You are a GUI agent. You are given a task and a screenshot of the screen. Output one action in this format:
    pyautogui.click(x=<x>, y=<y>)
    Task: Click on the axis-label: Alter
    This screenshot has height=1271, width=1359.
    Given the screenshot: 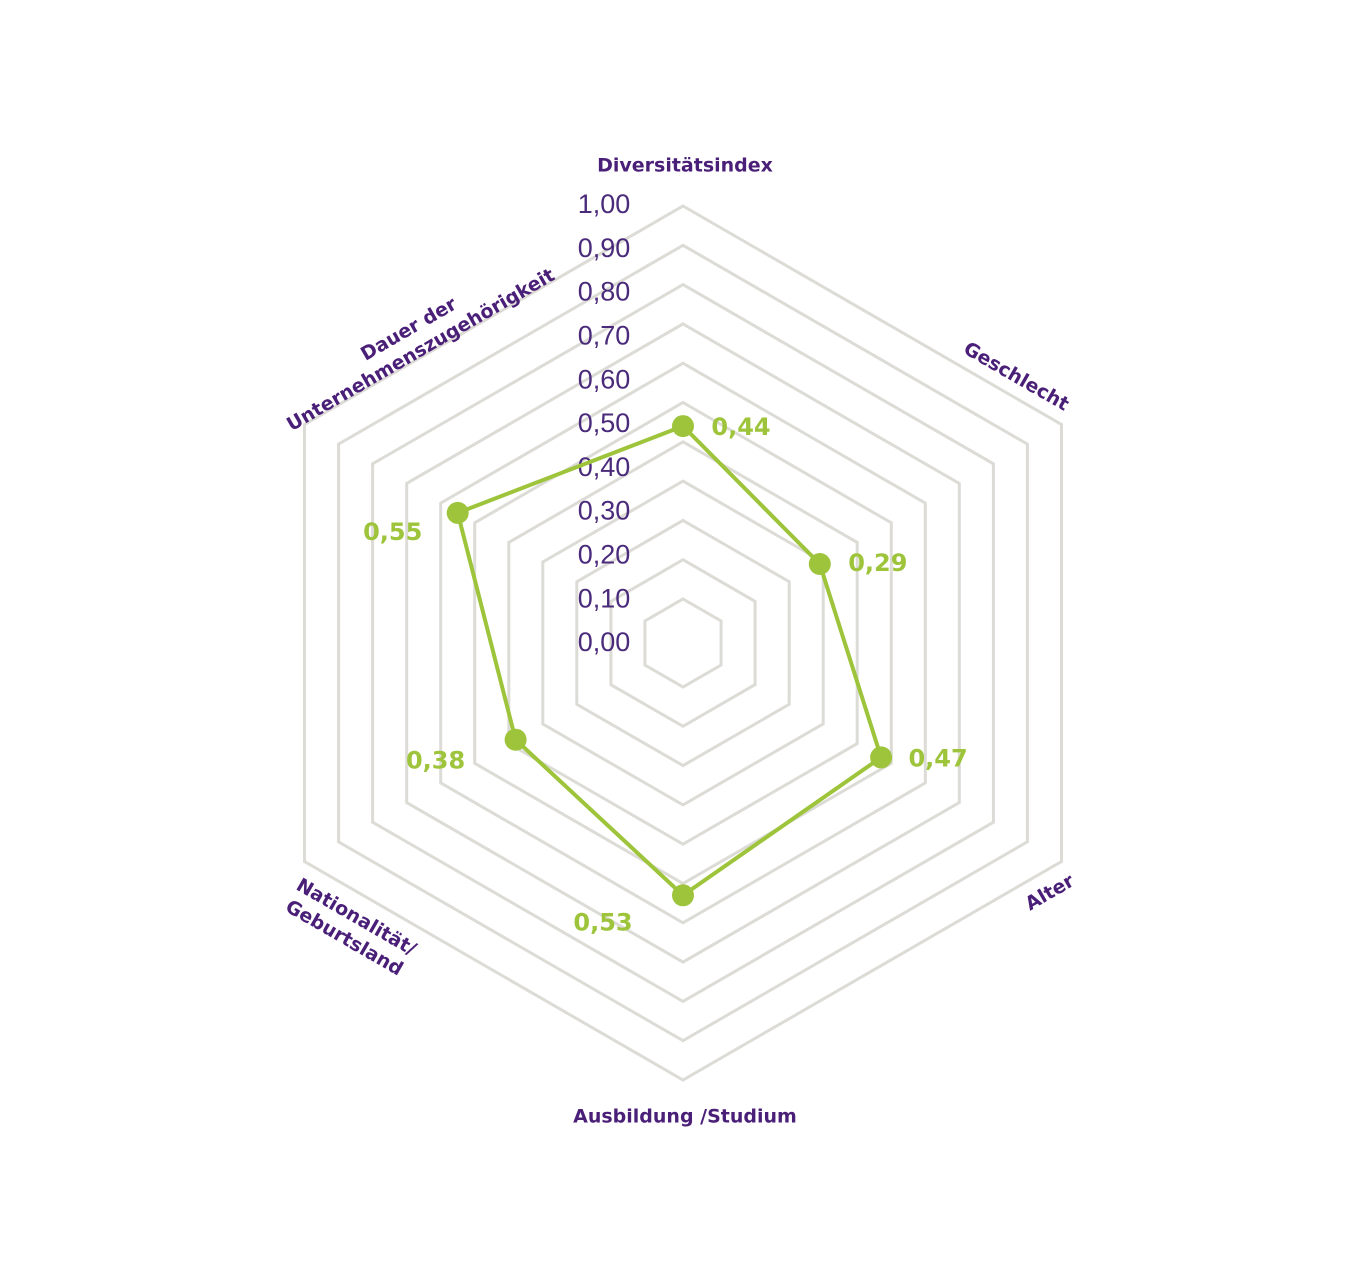 What is the action you would take?
    pyautogui.click(x=1049, y=893)
    